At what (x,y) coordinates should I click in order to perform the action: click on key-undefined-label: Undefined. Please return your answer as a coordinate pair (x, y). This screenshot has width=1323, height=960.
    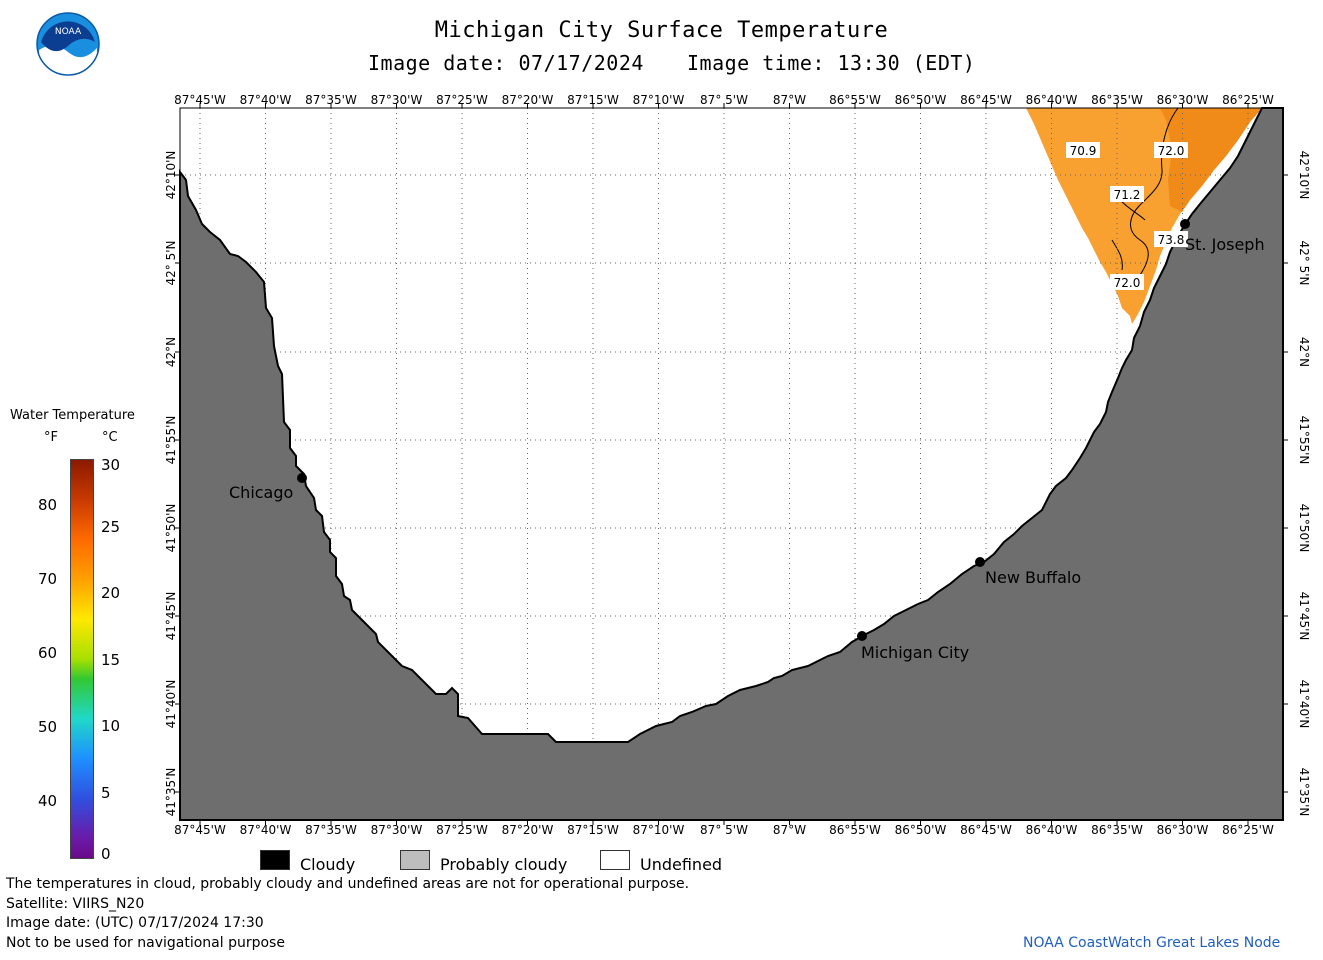
    Looking at the image, I should click on (681, 864).